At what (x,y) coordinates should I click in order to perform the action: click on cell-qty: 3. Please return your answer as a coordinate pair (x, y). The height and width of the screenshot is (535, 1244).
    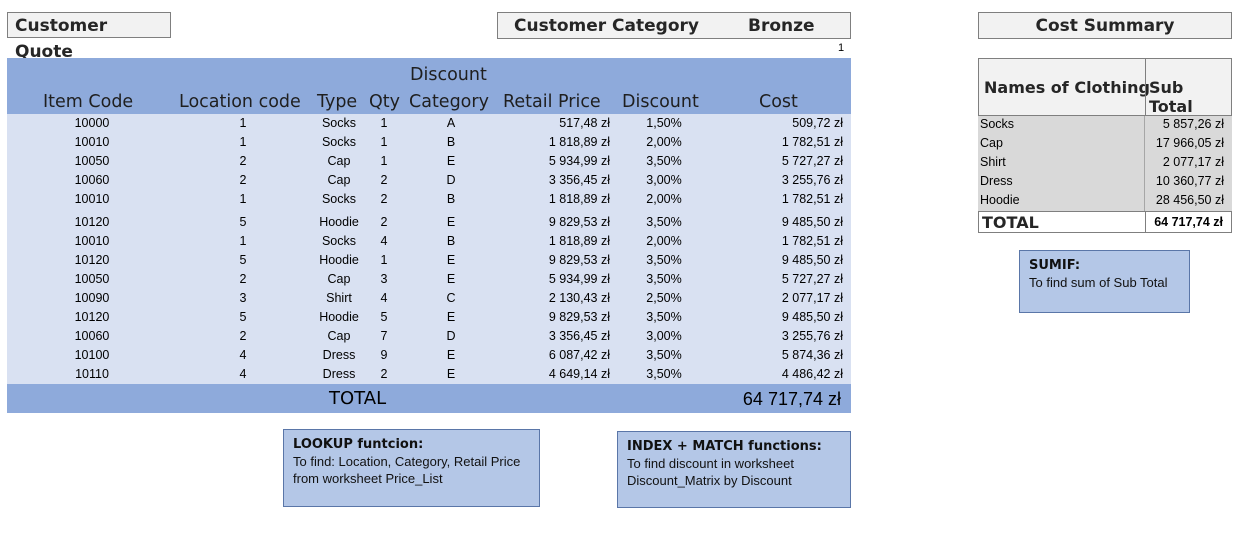
    Looking at the image, I should click on (384, 279).